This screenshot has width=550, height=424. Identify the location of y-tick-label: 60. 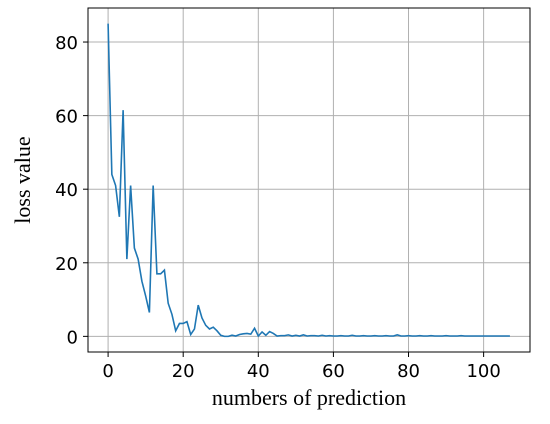
(66, 117).